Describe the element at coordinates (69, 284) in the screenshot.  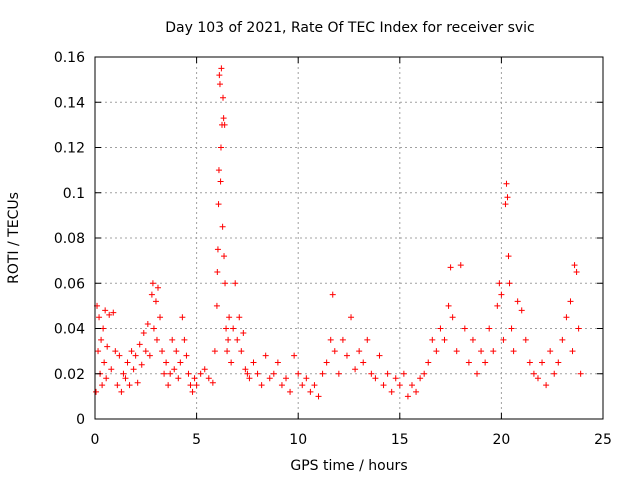
I see `y-tick-label: 0.06` at that location.